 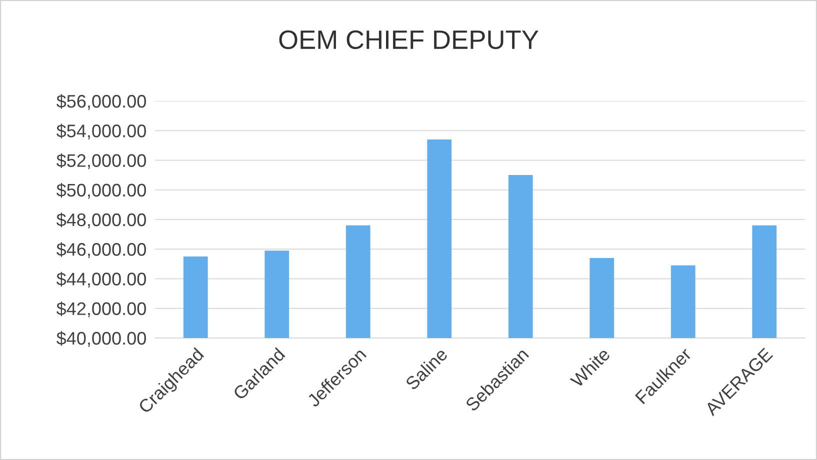 I want to click on y-tick-label: $44,000.00, so click(x=101, y=280).